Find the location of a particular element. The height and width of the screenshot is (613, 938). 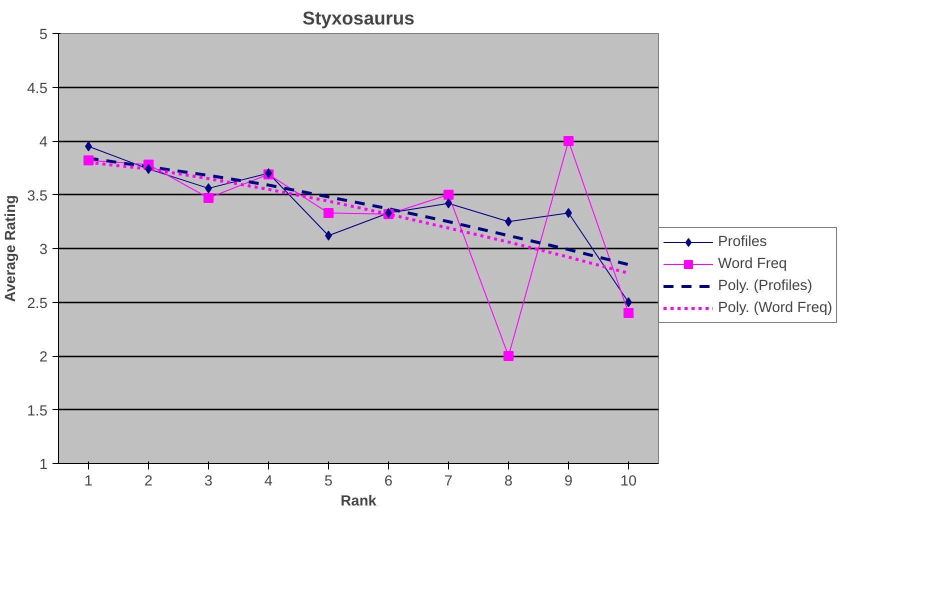

legend-label: Poly. (Profiles) is located at coordinates (765, 286).